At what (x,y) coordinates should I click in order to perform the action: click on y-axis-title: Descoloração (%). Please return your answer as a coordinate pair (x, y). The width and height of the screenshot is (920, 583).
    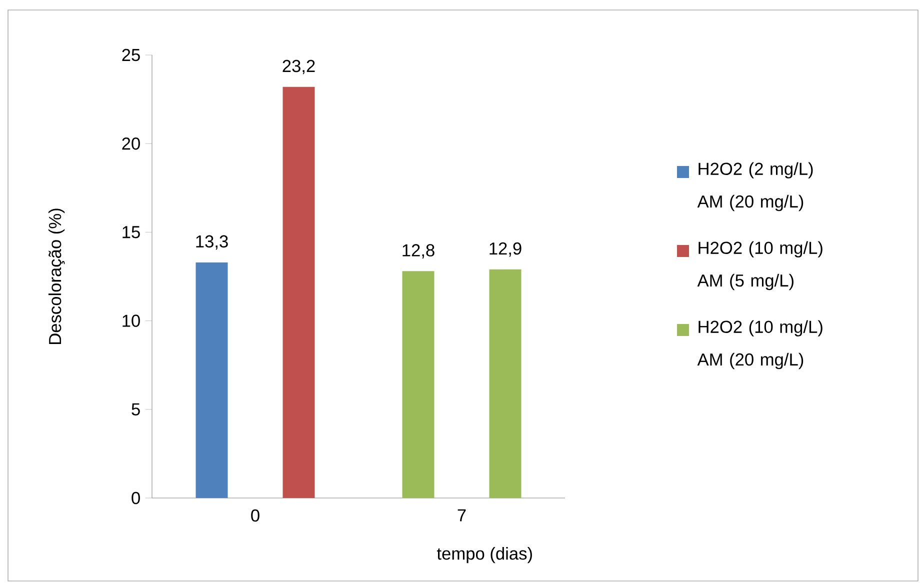
    Looking at the image, I should click on (56, 276).